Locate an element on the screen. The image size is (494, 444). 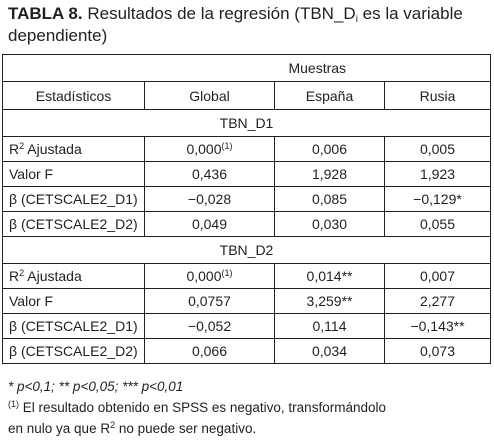
cell-global: 0,436 is located at coordinates (209, 174).